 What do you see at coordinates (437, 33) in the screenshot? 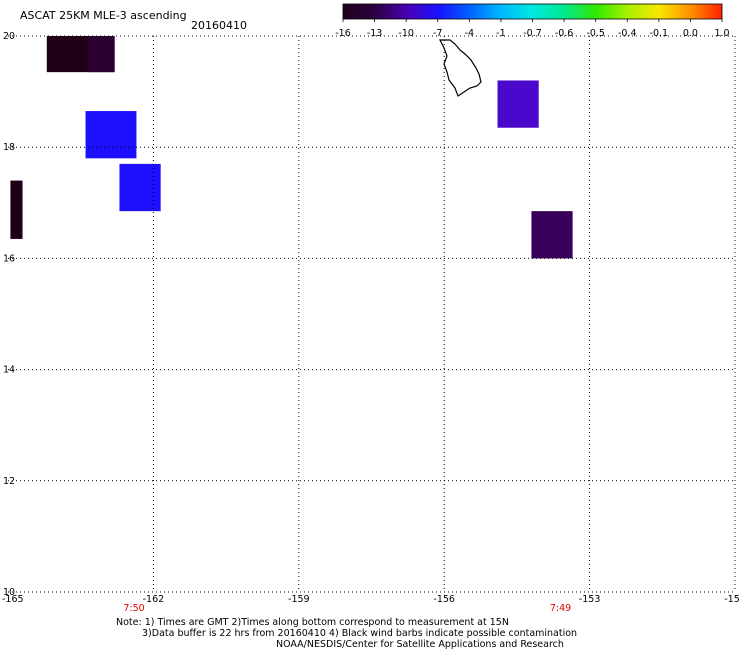
I see `colorbar-label: -7` at bounding box center [437, 33].